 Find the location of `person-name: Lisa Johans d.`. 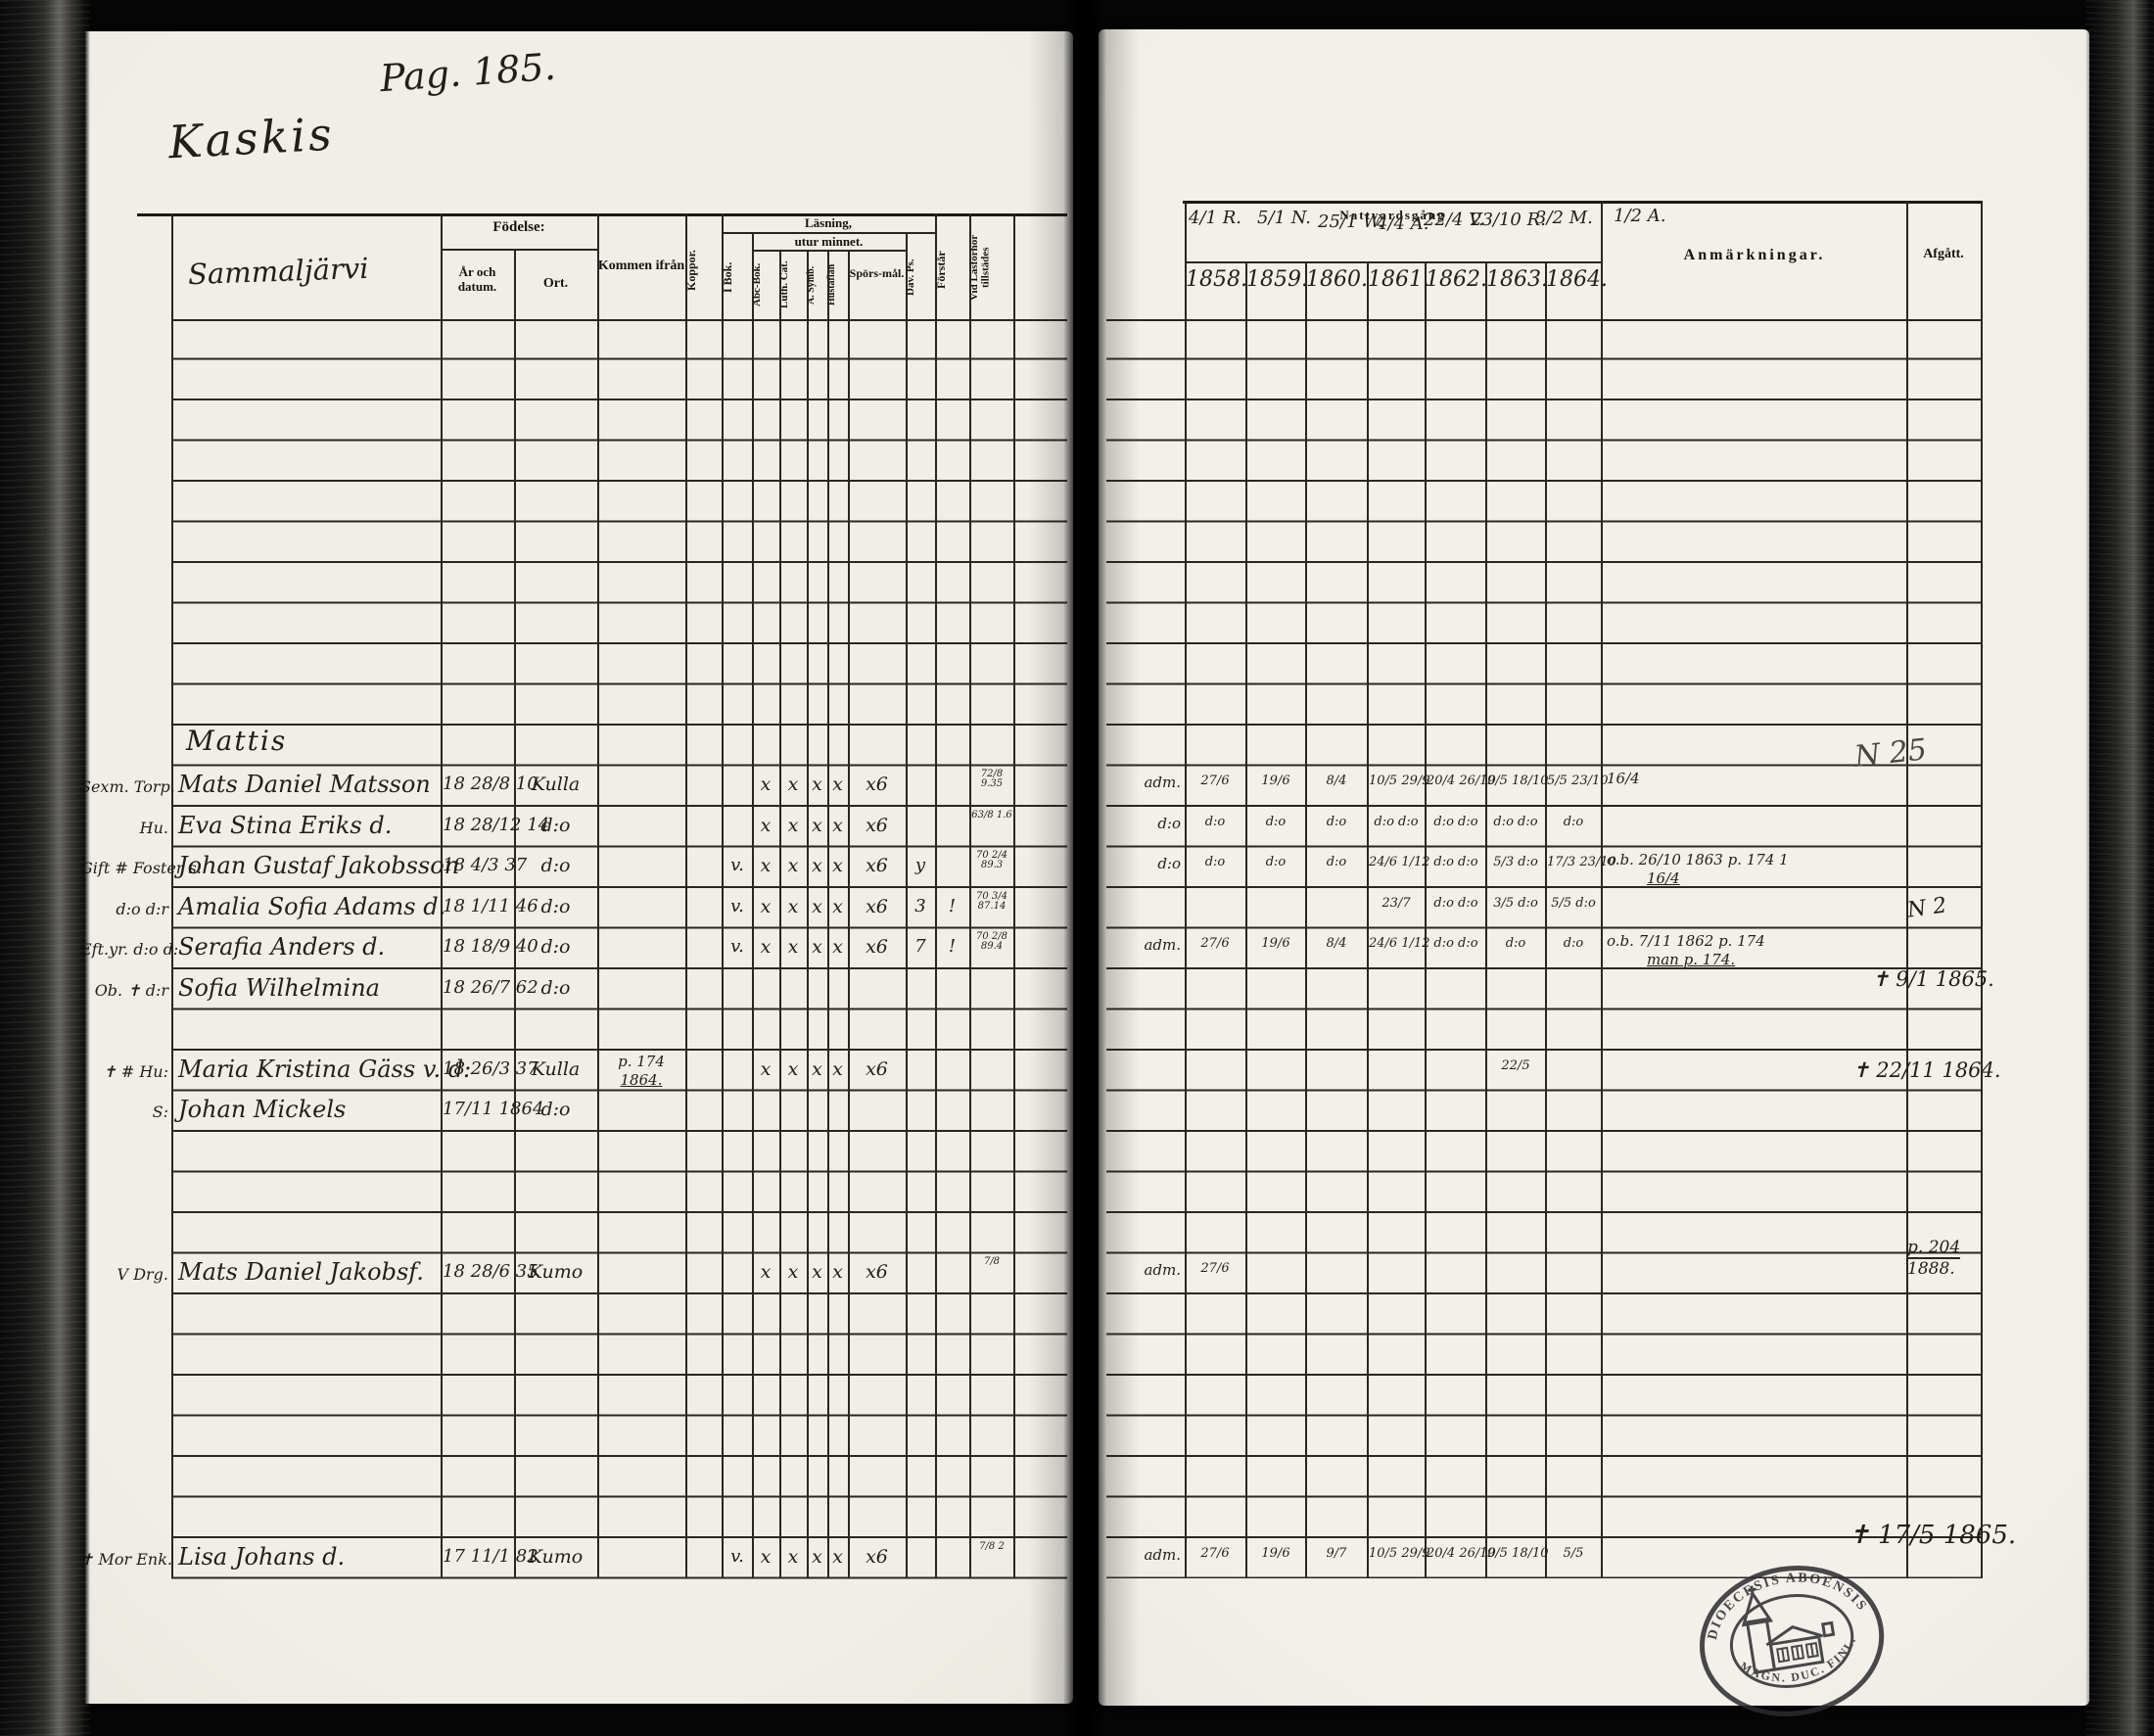

person-name: Lisa Johans d. is located at coordinates (262, 1557).